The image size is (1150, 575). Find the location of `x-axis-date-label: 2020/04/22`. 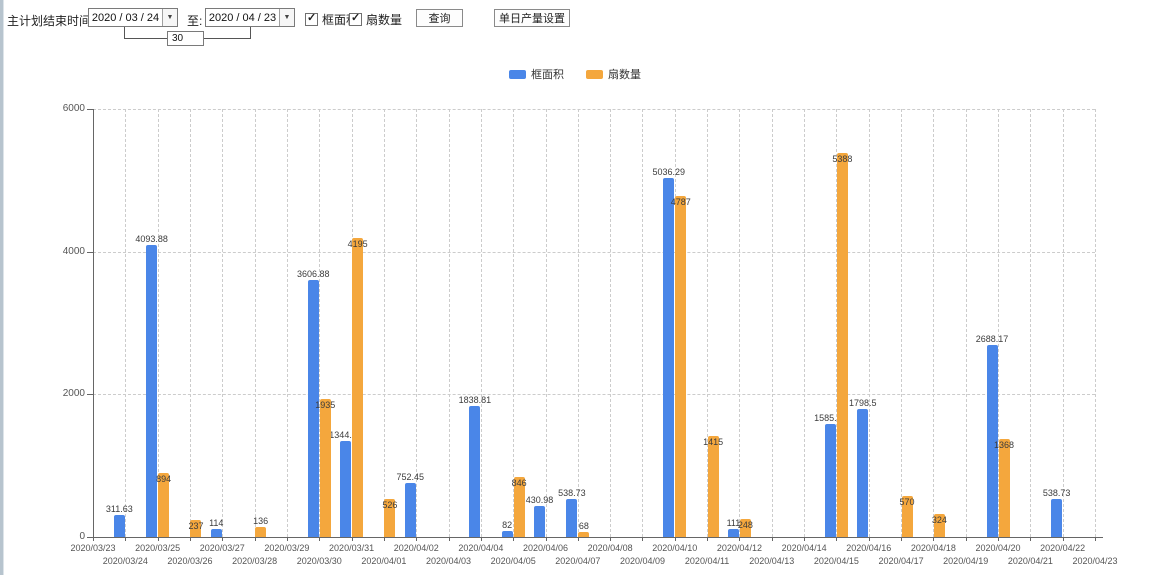

x-axis-date-label: 2020/04/22 is located at coordinates (1063, 548).